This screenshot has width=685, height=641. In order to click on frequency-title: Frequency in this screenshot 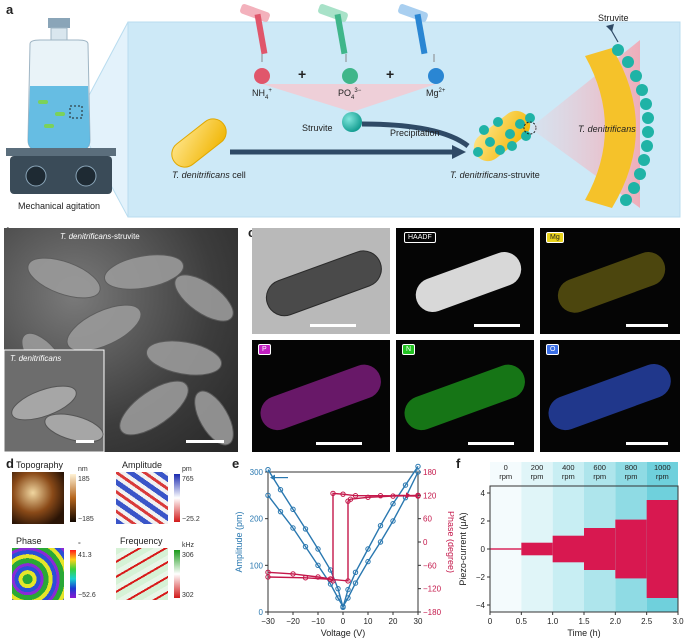, I will do `click(141, 541)`.